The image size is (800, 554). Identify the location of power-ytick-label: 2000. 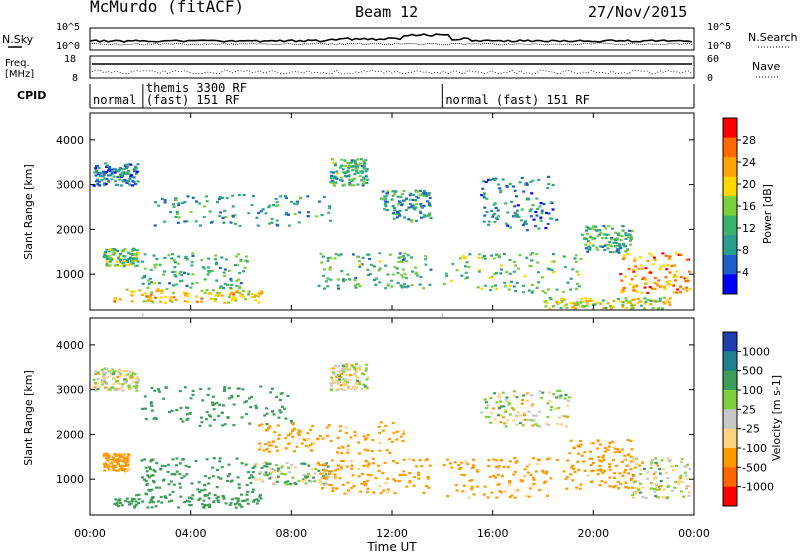
(70, 229).